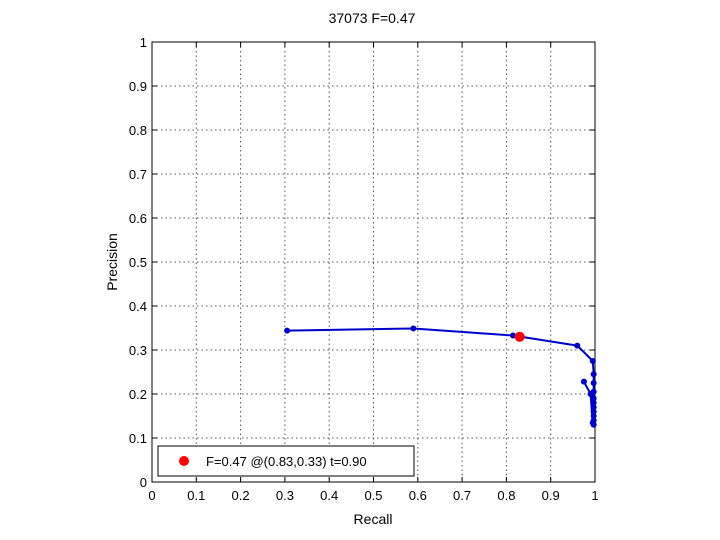 The height and width of the screenshot is (540, 720). I want to click on y-axis-label: Precision, so click(112, 262).